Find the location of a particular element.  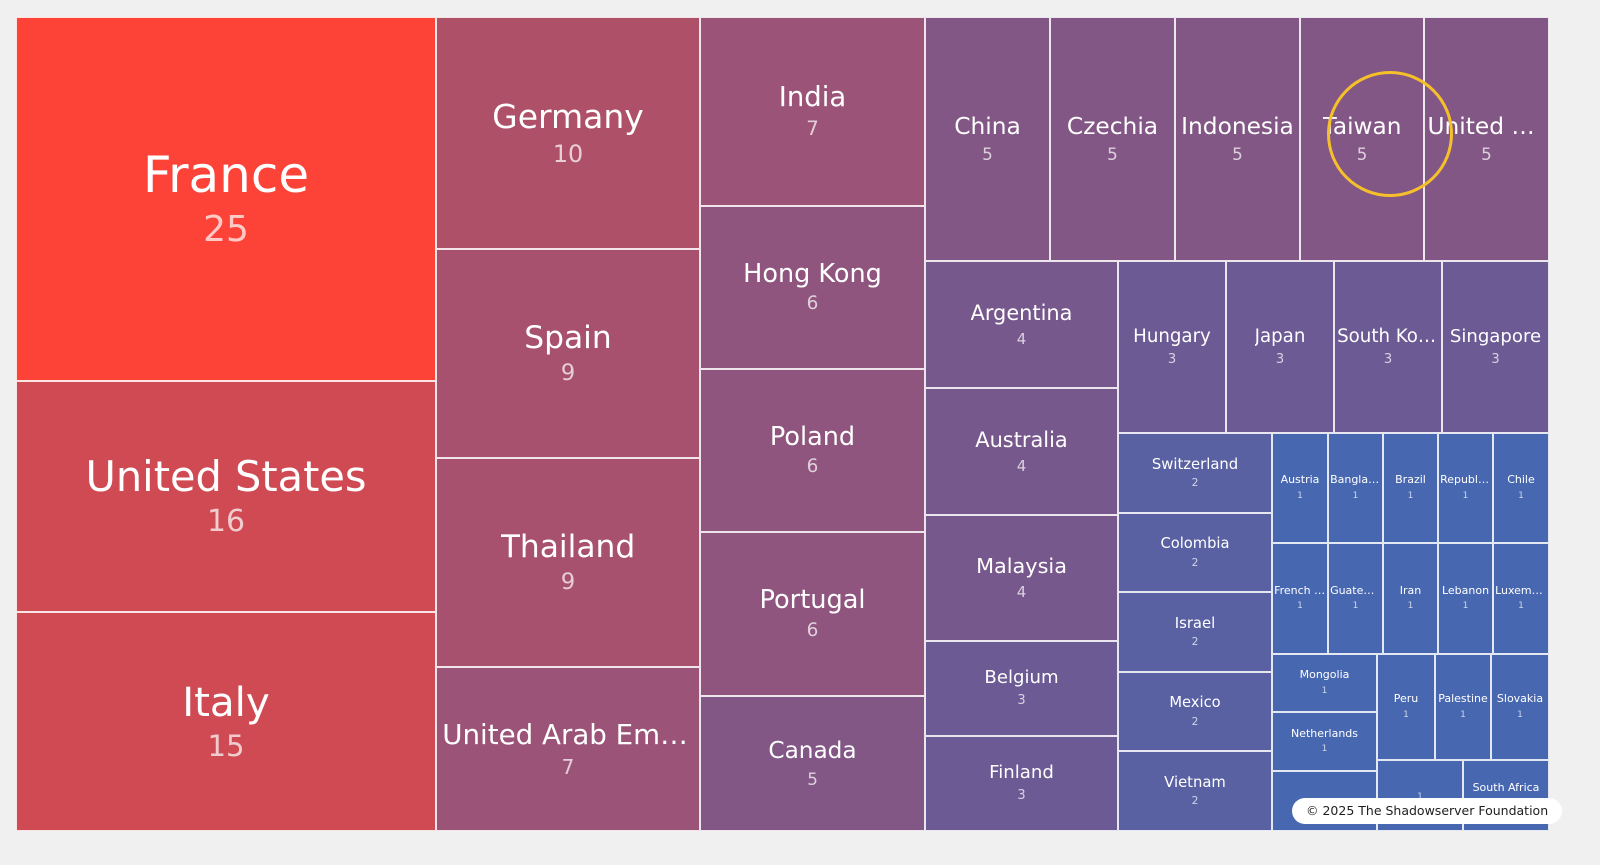

tile-label: Iran is located at coordinates (1410, 590).